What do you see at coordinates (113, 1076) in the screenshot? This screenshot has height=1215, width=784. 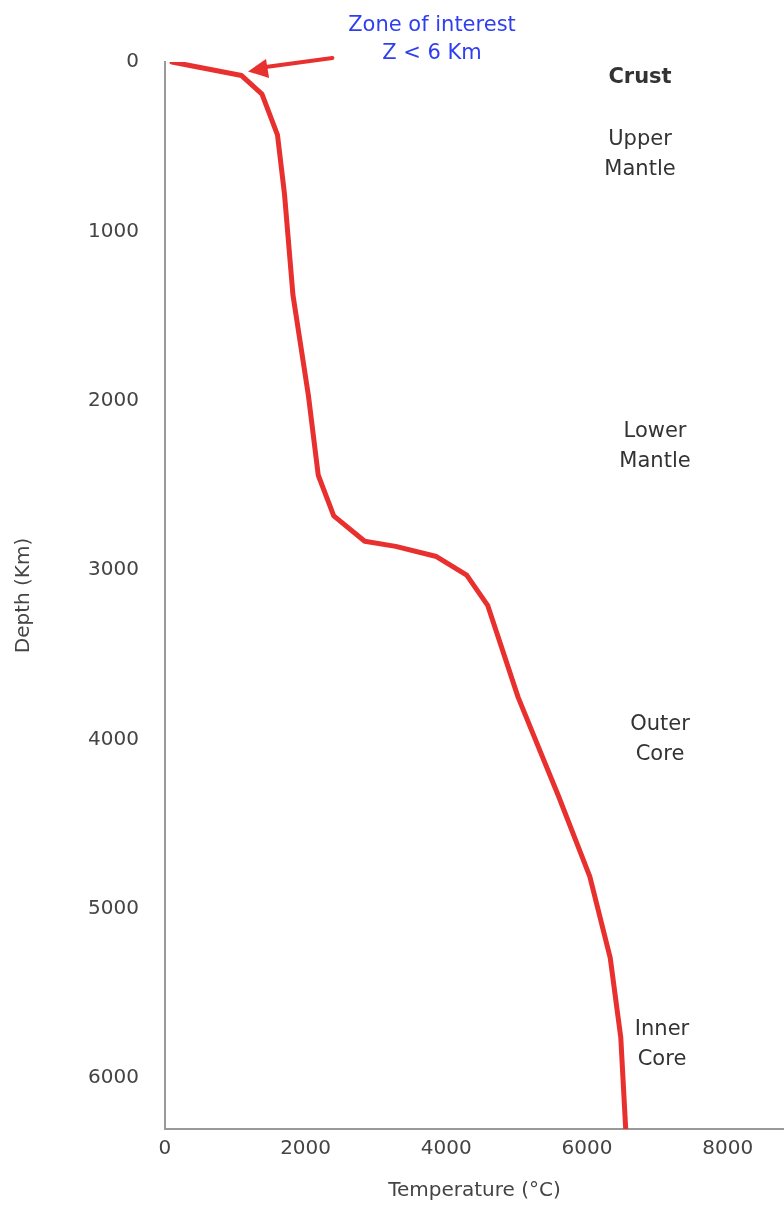 I see `y-tick-label: 6000` at bounding box center [113, 1076].